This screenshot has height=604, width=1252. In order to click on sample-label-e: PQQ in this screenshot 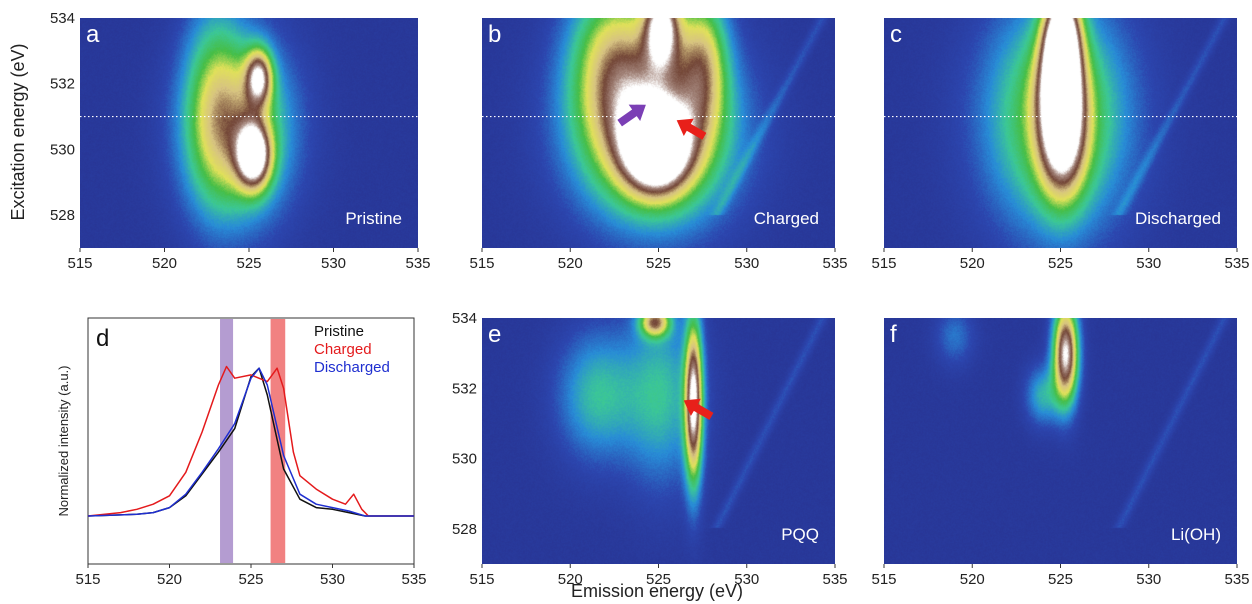, I will do `click(800, 534)`.